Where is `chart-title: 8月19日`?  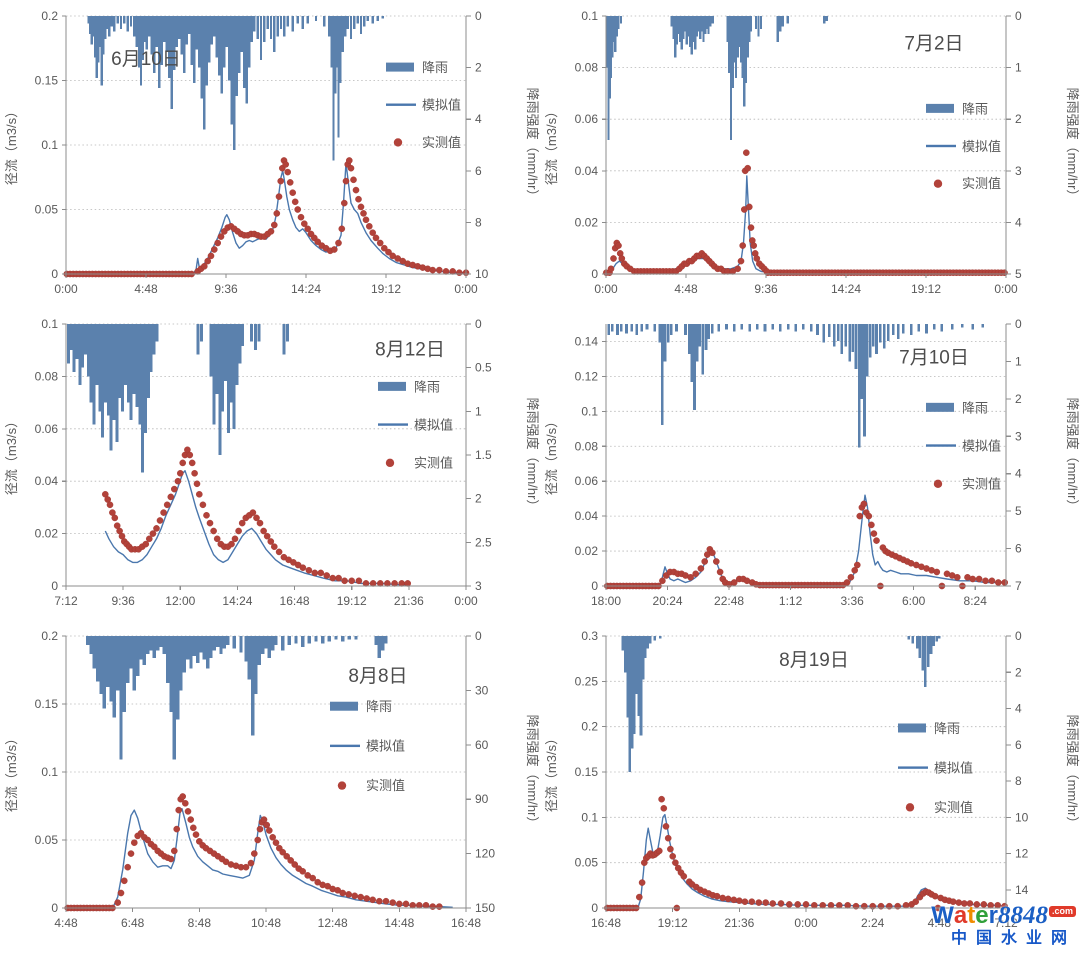
chart-title: 8月19日 is located at coordinates (814, 660).